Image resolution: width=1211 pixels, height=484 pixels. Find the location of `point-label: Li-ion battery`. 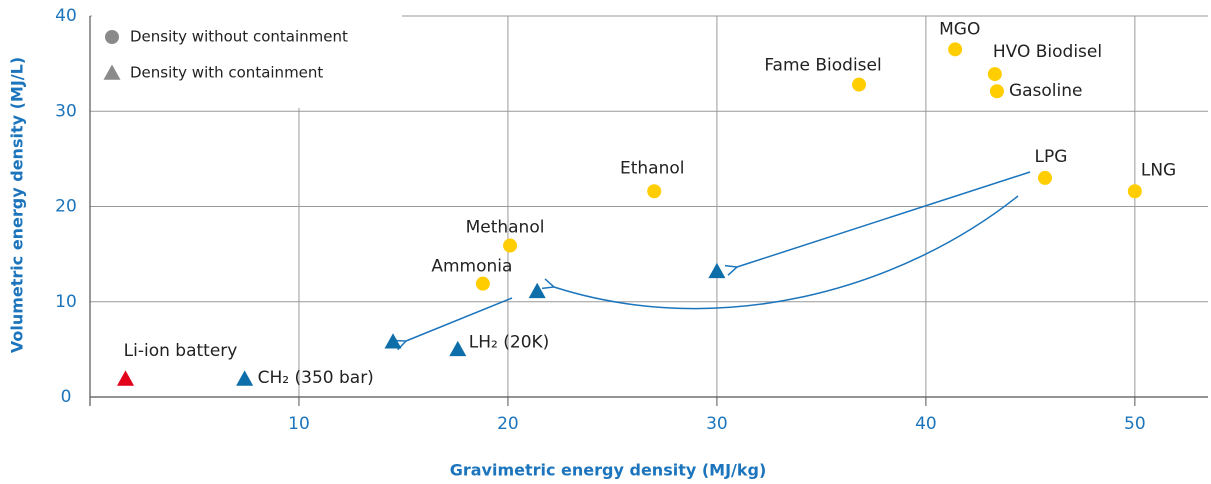

point-label: Li-ion battery is located at coordinates (181, 351).